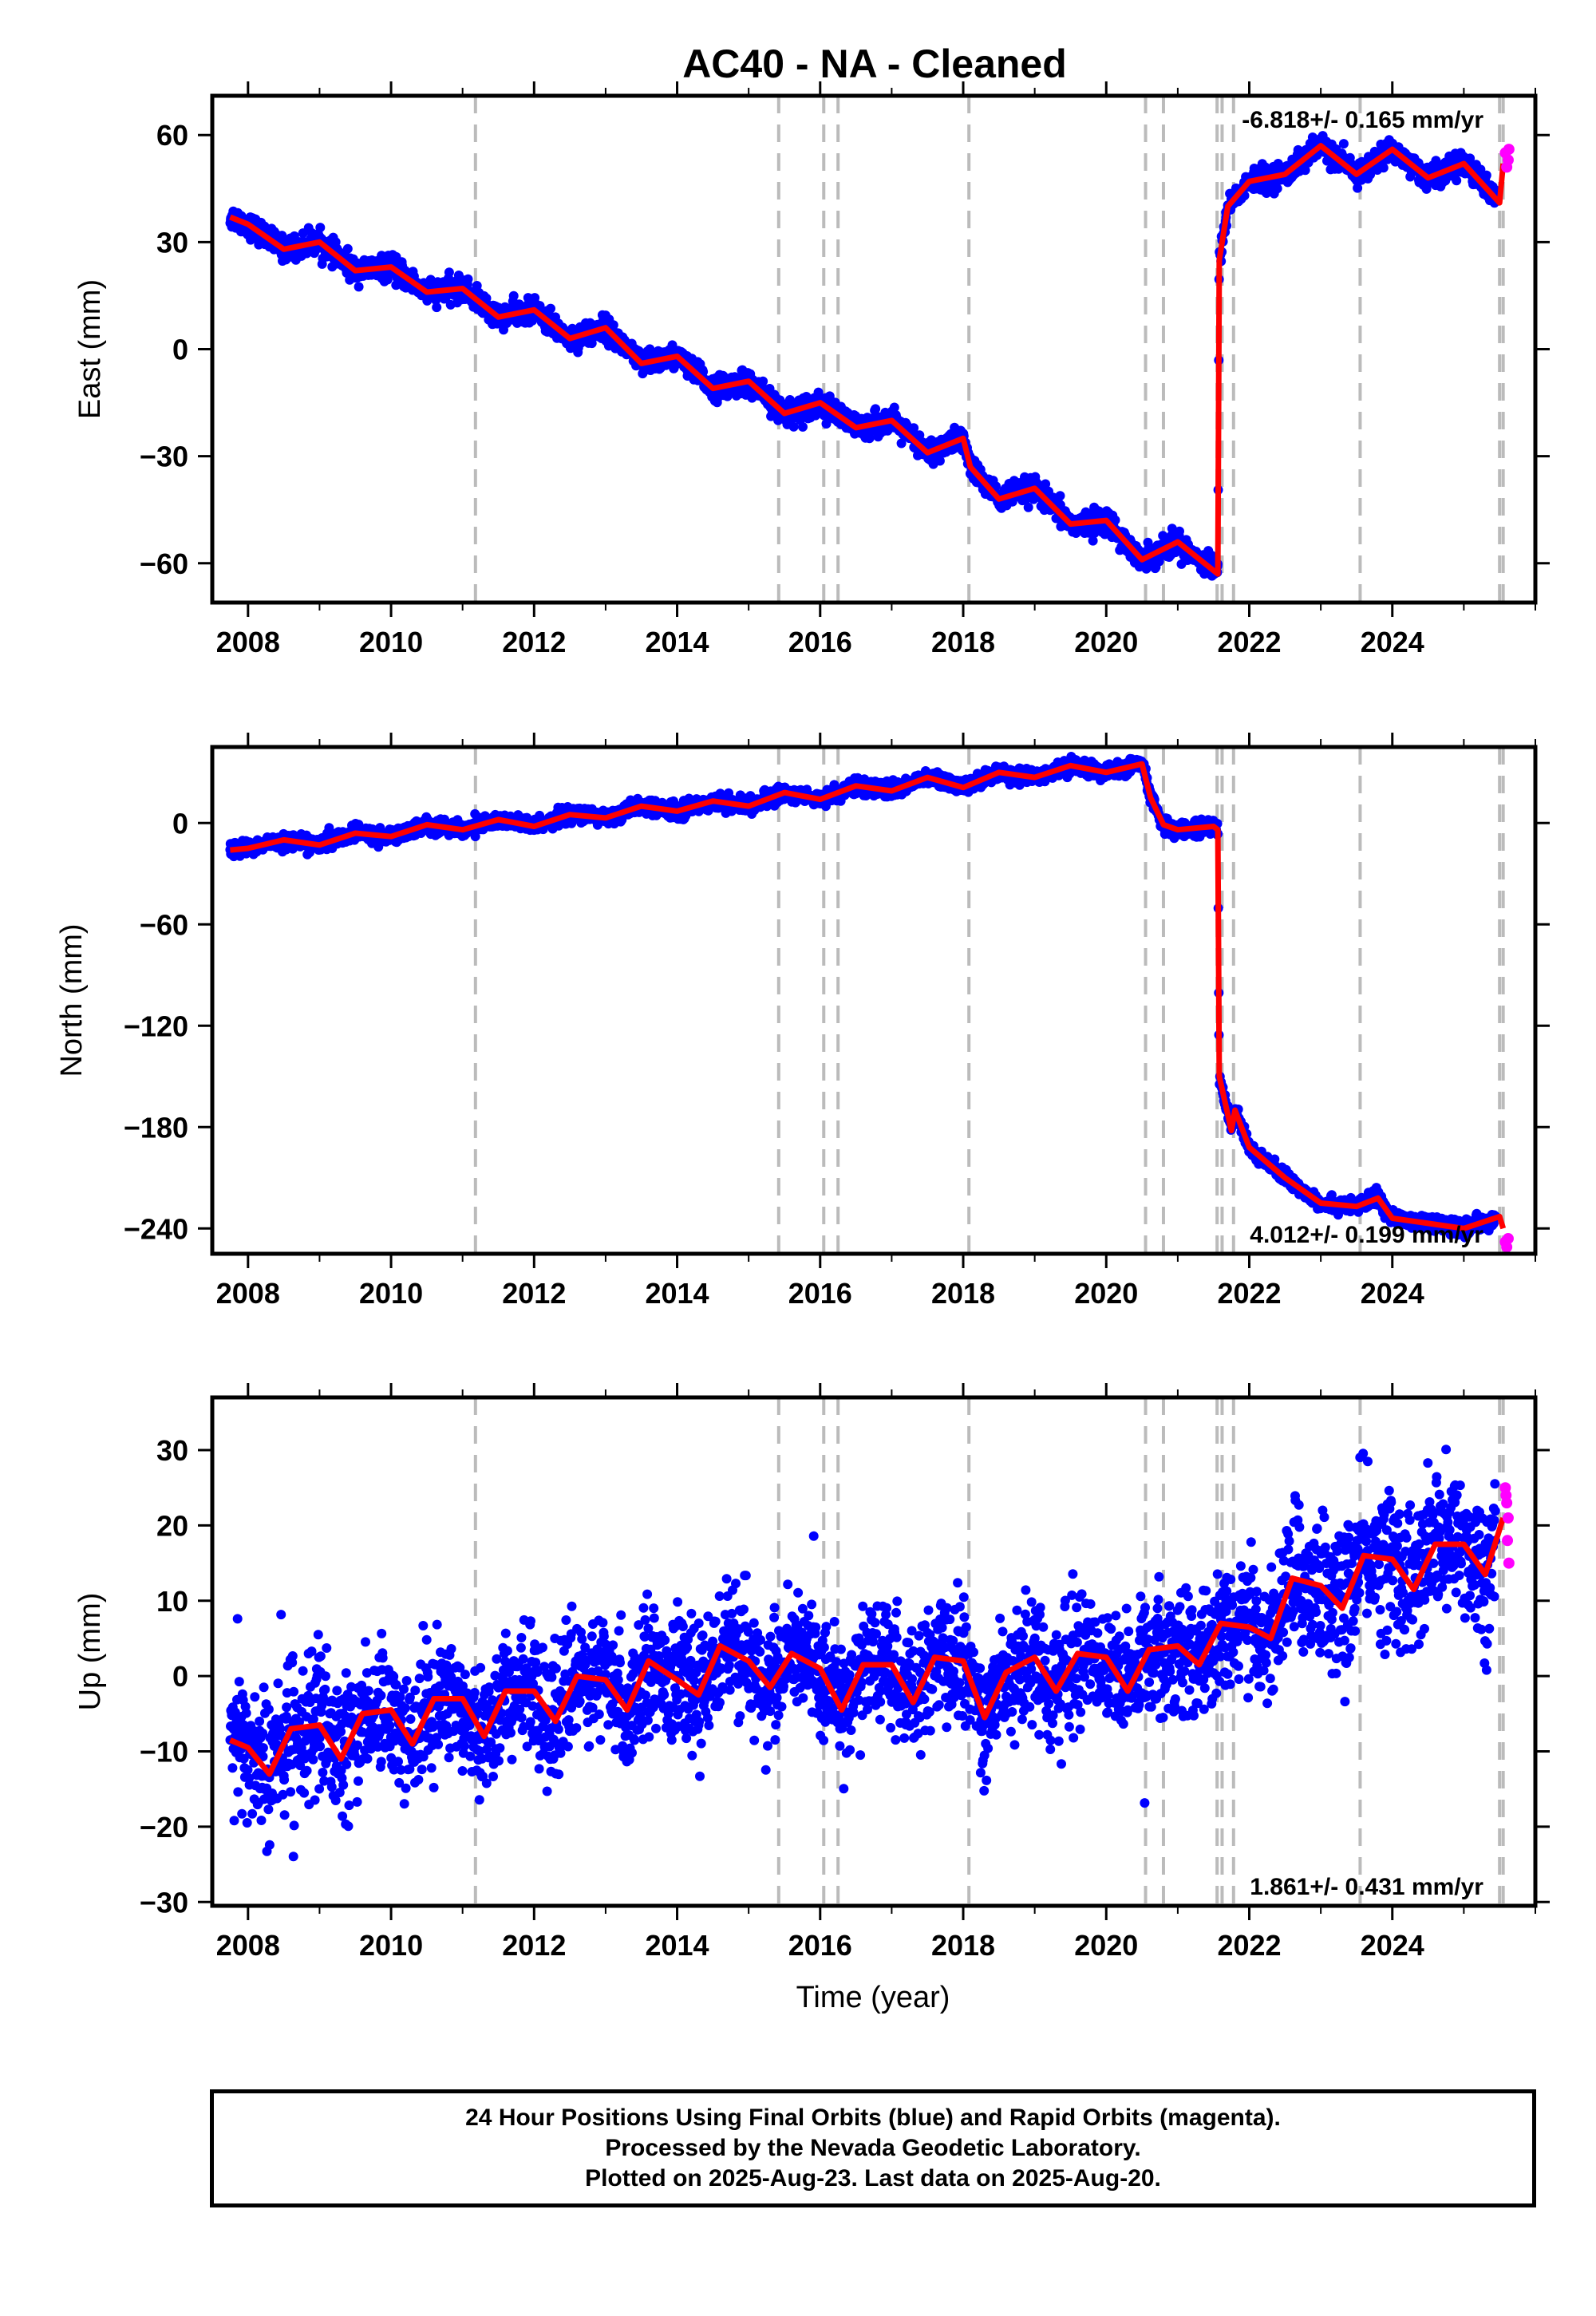  What do you see at coordinates (1362, 120) in the screenshot?
I see `rate-label: -6.818+/- 0.165 mm/yr` at bounding box center [1362, 120].